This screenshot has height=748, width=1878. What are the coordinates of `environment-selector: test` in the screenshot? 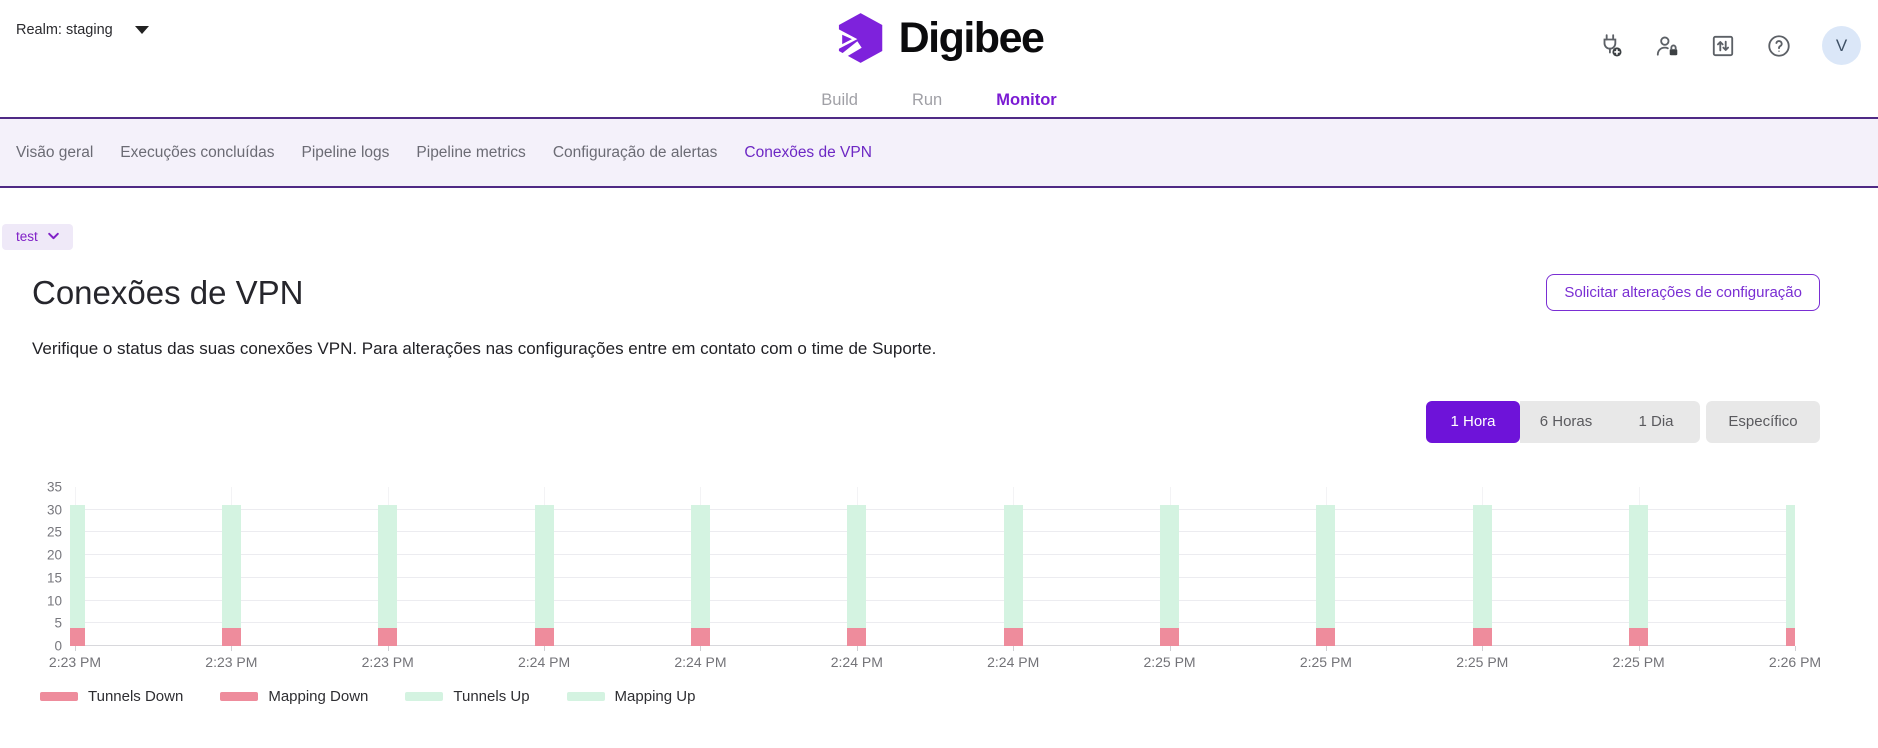 It's located at (37, 237).